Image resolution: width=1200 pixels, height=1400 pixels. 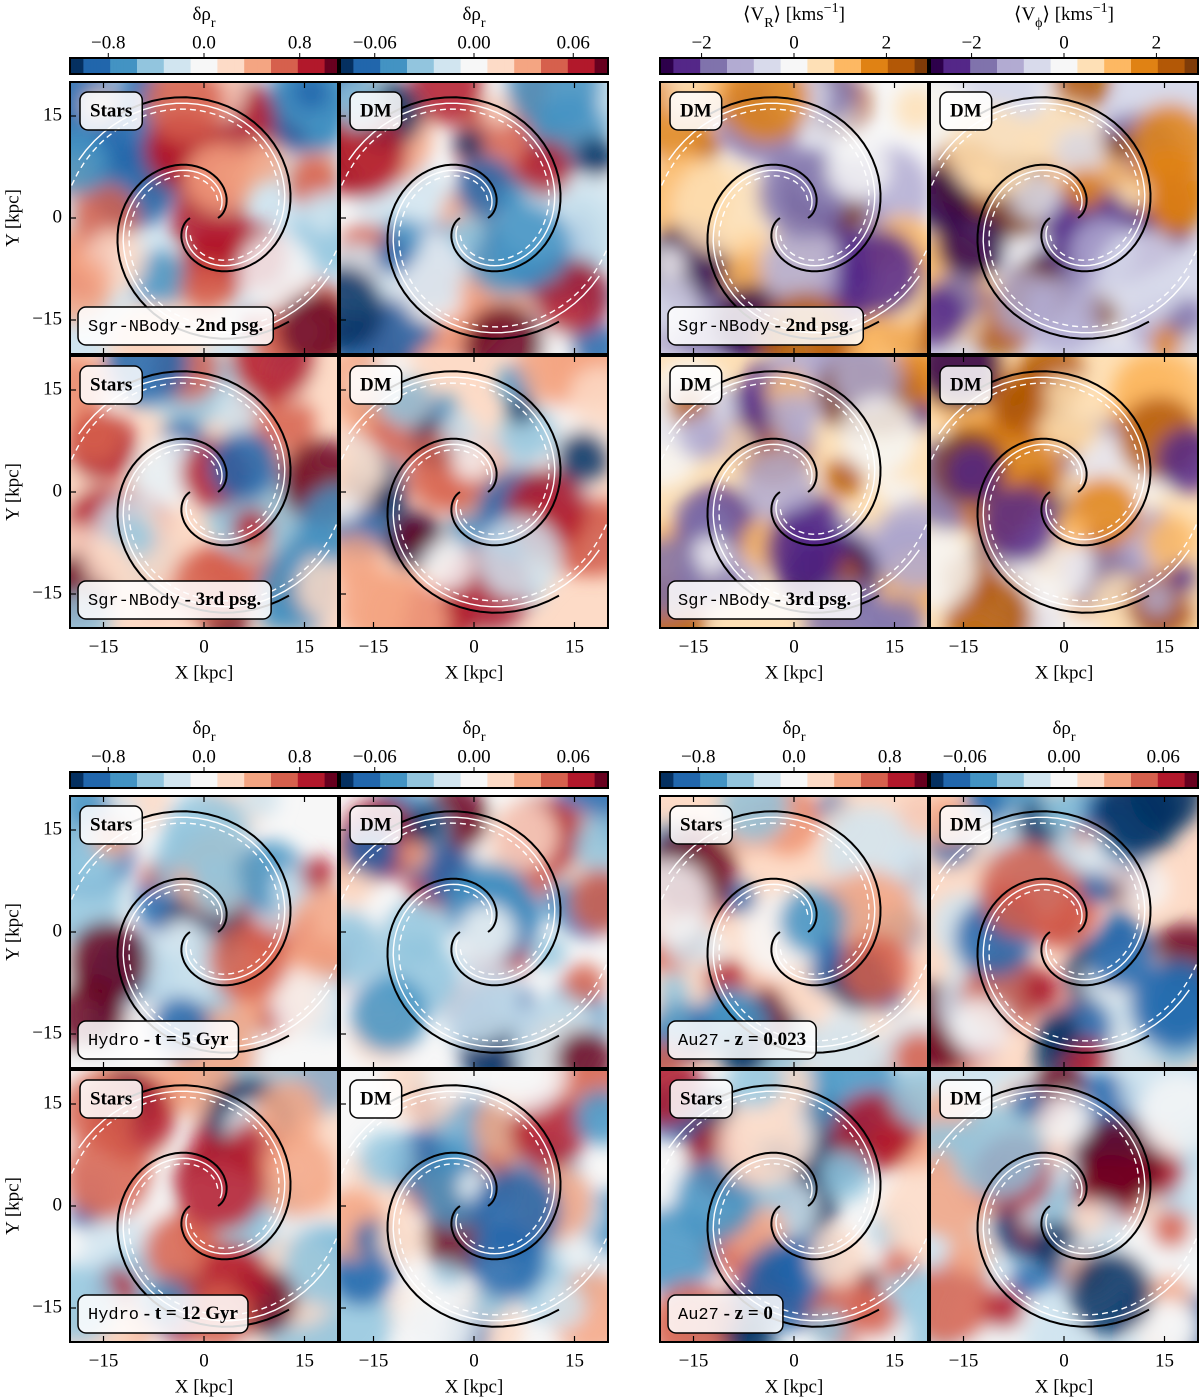 What do you see at coordinates (104, 1360) in the screenshot?
I see `x-tick-label: −15` at bounding box center [104, 1360].